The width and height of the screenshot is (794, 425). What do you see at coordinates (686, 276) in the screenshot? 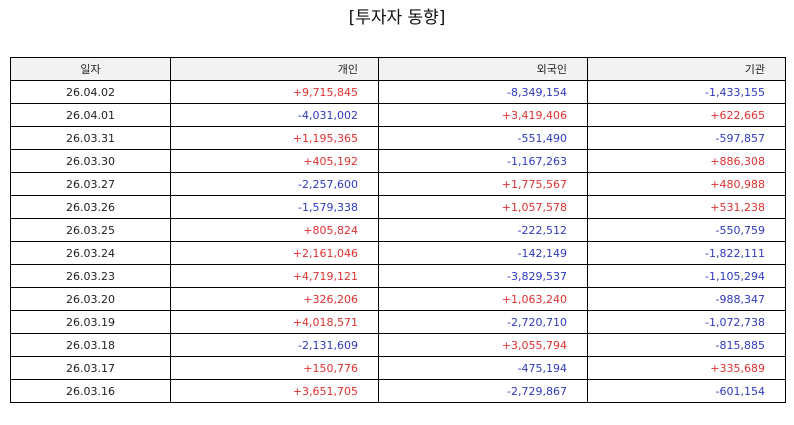
I see `cell-institution: -1,105,294` at bounding box center [686, 276].